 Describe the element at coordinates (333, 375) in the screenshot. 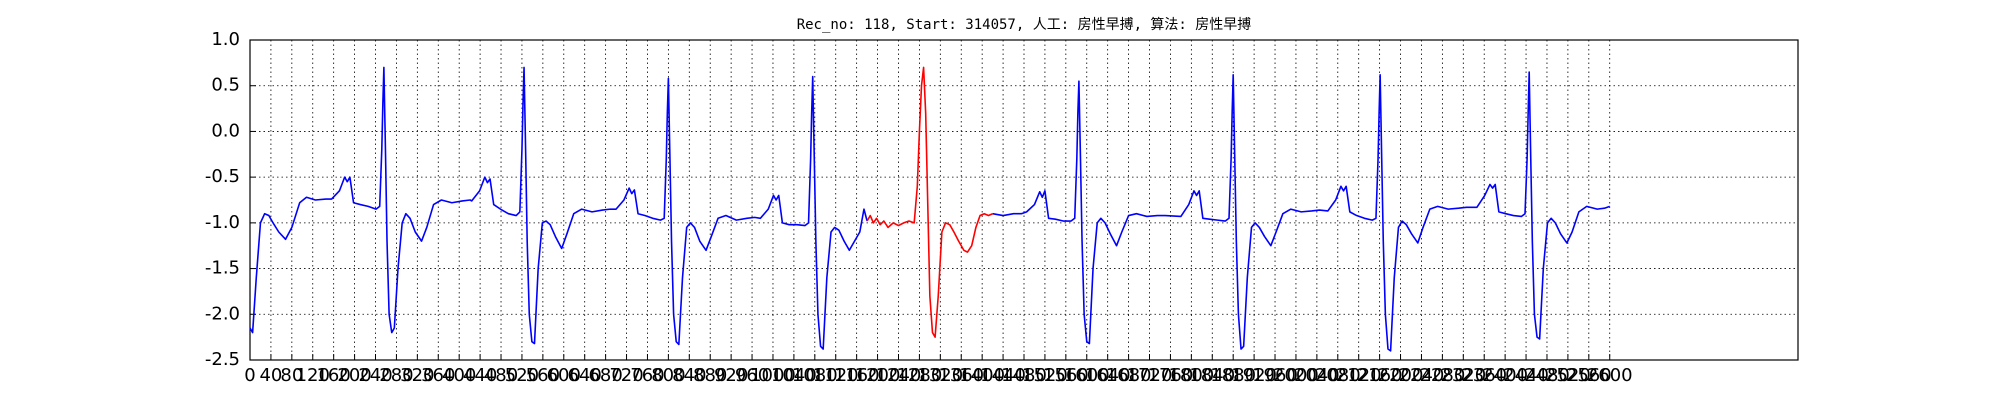

I see `x-tick-label: 160` at that location.